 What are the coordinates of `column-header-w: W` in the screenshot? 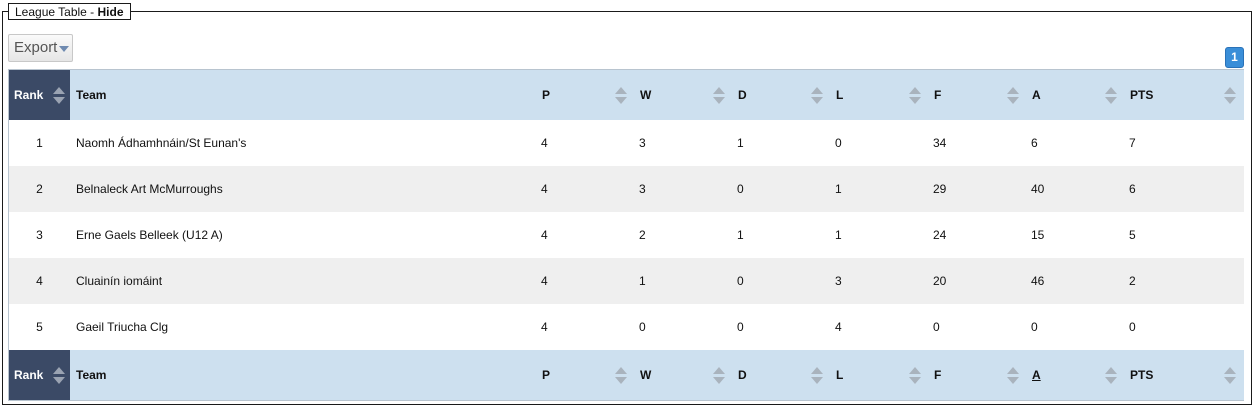 It's located at (683, 95).